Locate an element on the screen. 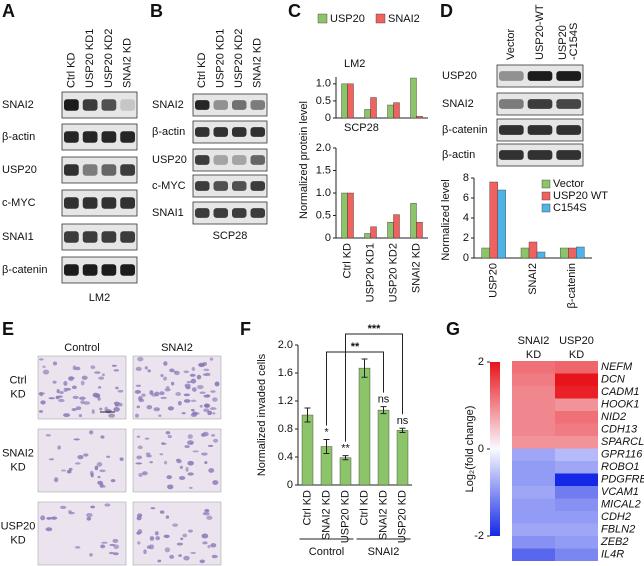 This screenshot has height=566, width=644. x-tick-label: USP20 KD is located at coordinates (345, 516).